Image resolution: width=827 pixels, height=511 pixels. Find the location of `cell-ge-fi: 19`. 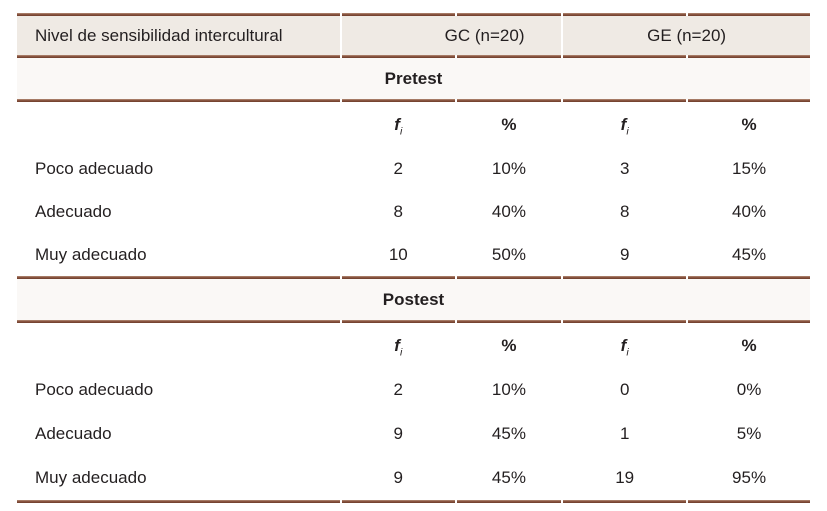

cell-ge-fi: 19 is located at coordinates (625, 477).